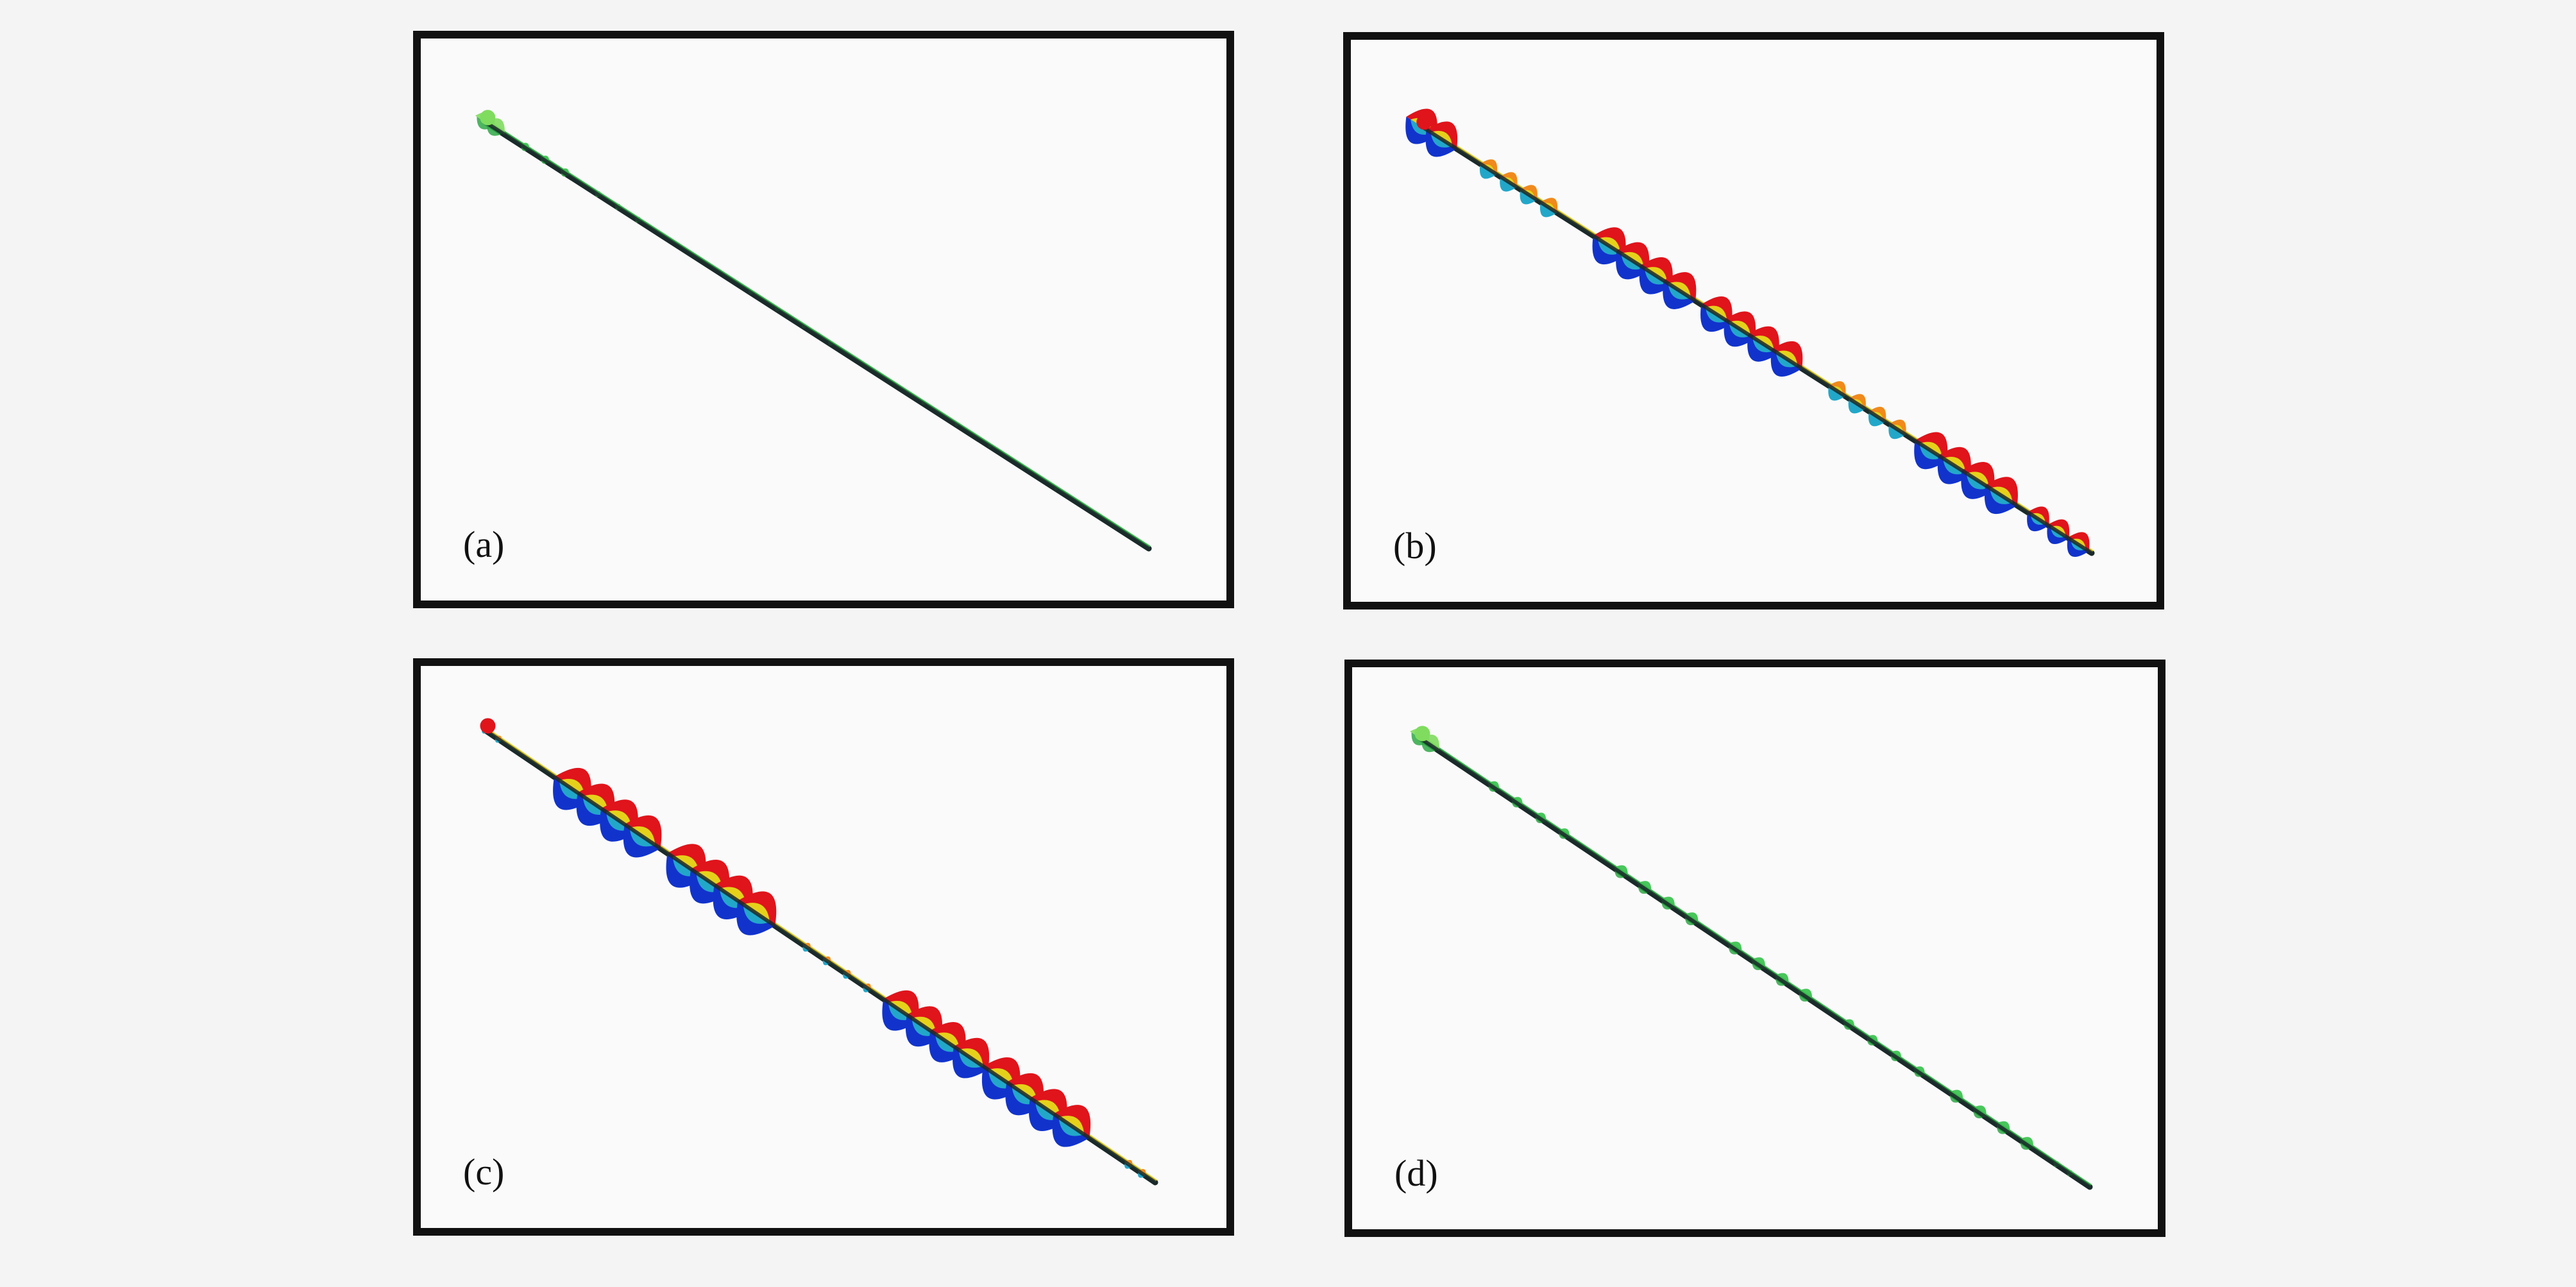 Image resolution: width=2576 pixels, height=1287 pixels. I want to click on mode-shape-b, so click(1750, 332).